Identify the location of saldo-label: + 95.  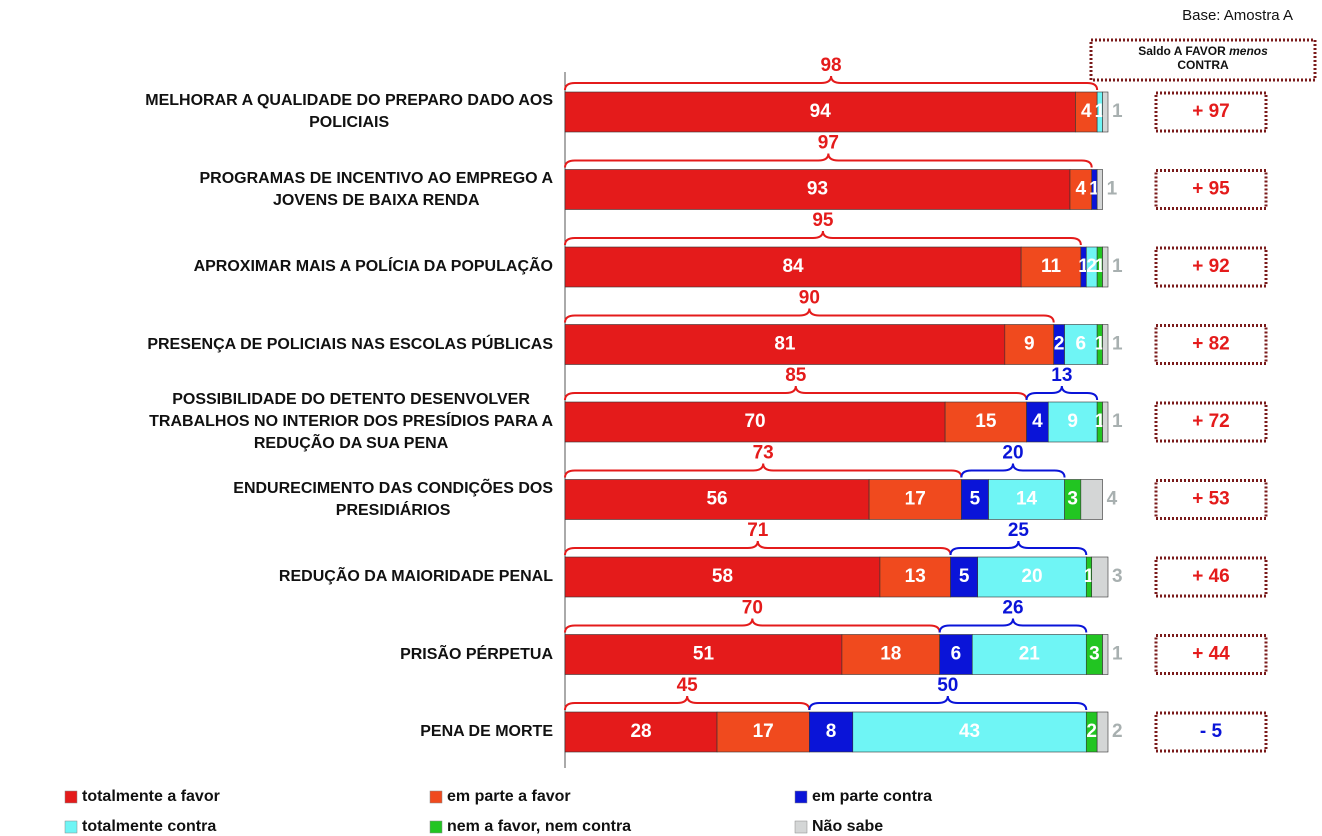
(1211, 189).